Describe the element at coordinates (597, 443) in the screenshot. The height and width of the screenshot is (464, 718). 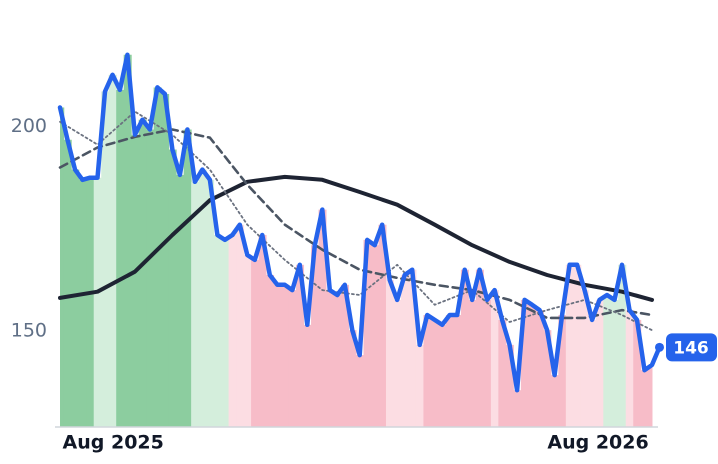
I see `x-tick-label: Aug 2026` at that location.